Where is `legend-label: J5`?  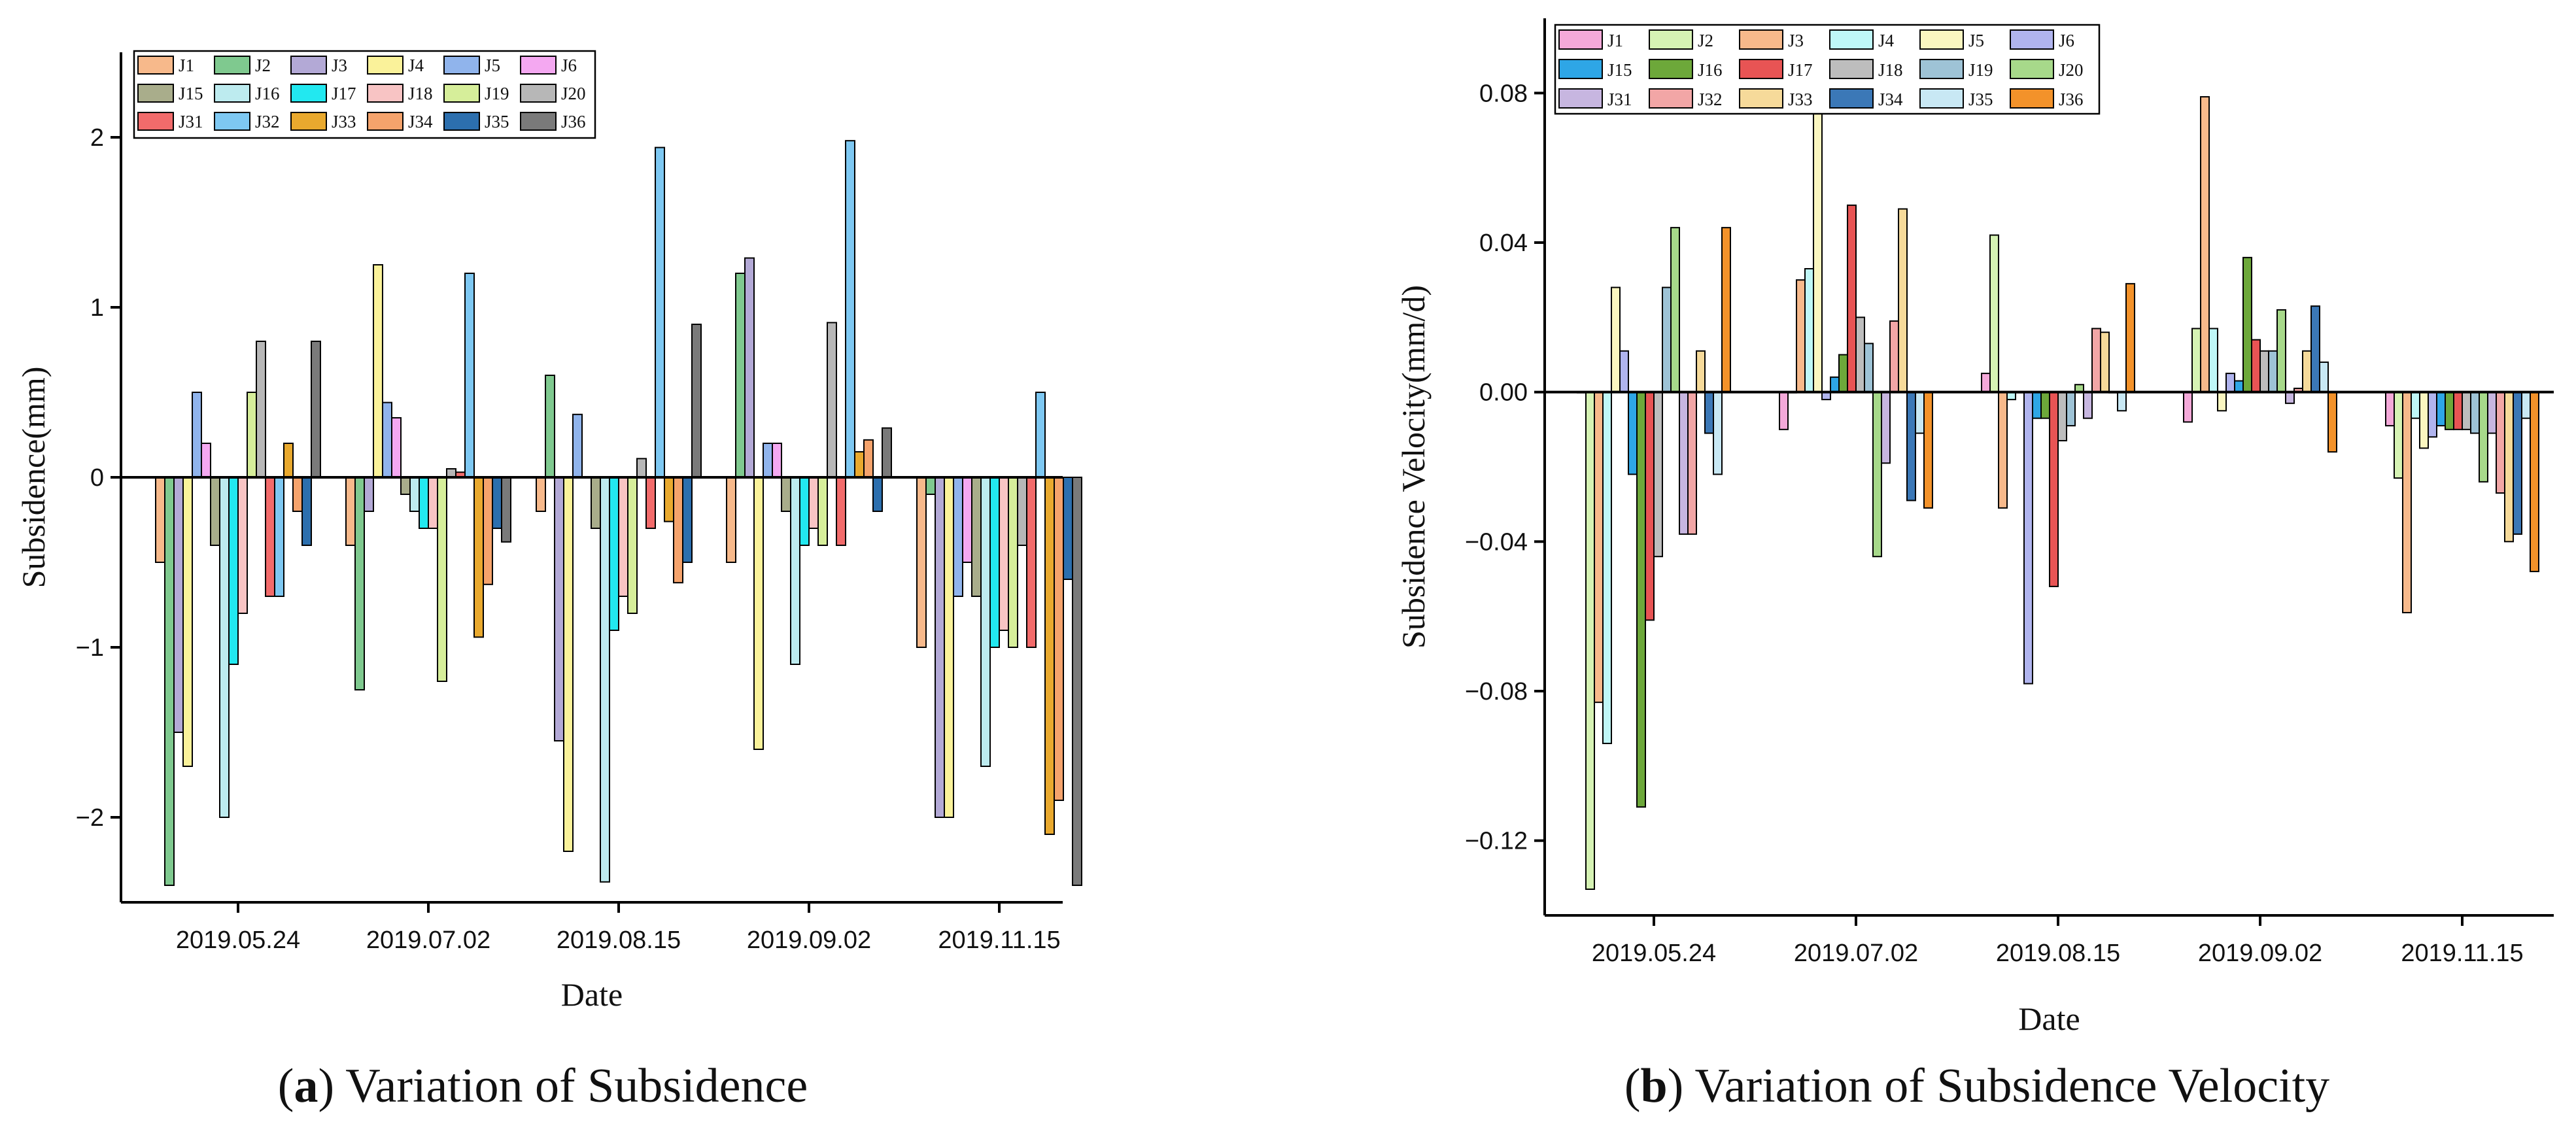
legend-label: J5 is located at coordinates (1976, 40).